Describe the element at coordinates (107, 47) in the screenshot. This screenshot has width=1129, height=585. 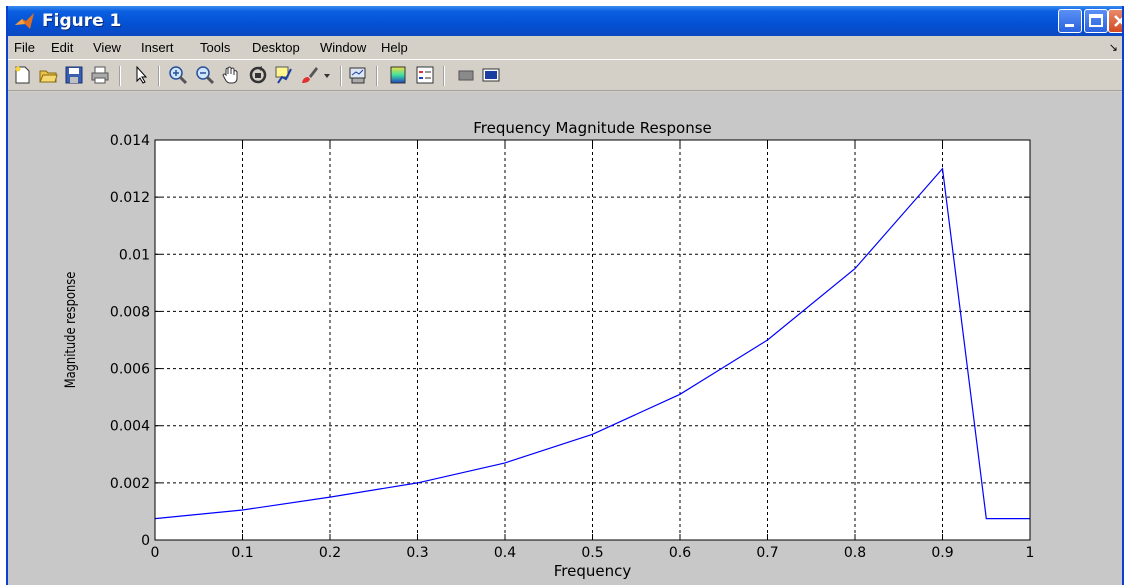
I see `menu-view: View` at that location.